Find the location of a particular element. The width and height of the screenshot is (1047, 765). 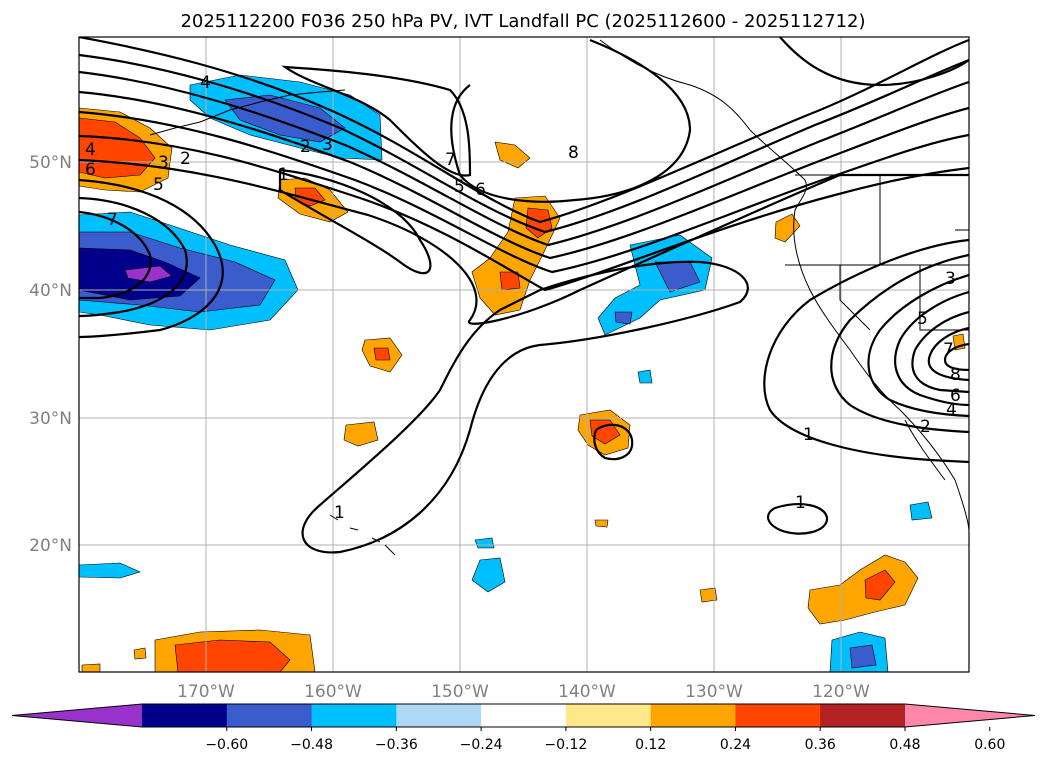

coastline-baja is located at coordinates (925, 450).